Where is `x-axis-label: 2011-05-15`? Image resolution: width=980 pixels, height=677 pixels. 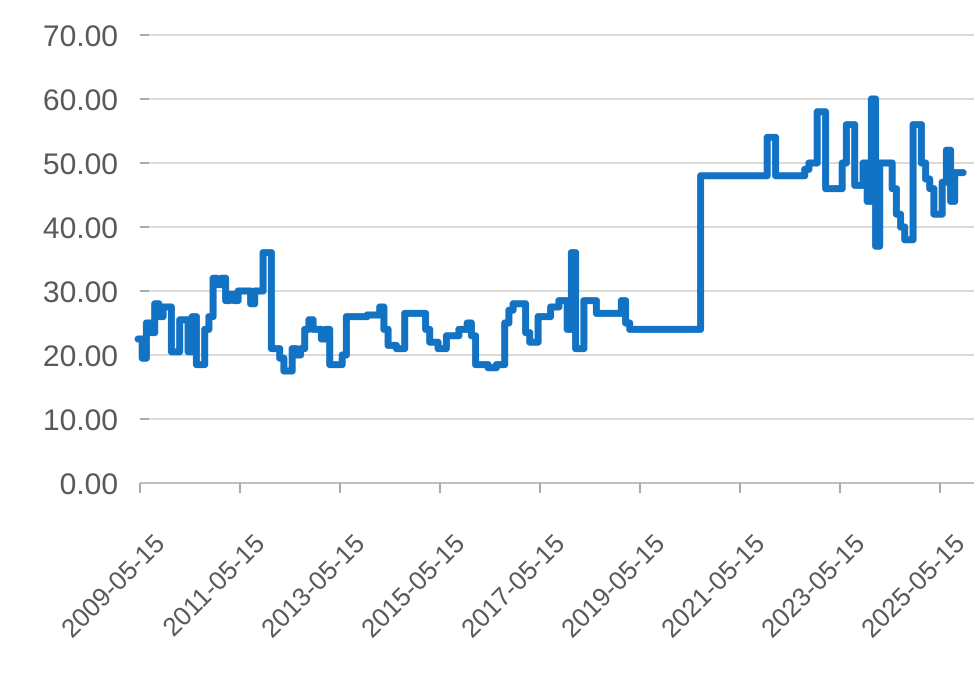
x-axis-label: 2011-05-15 is located at coordinates (213, 585).